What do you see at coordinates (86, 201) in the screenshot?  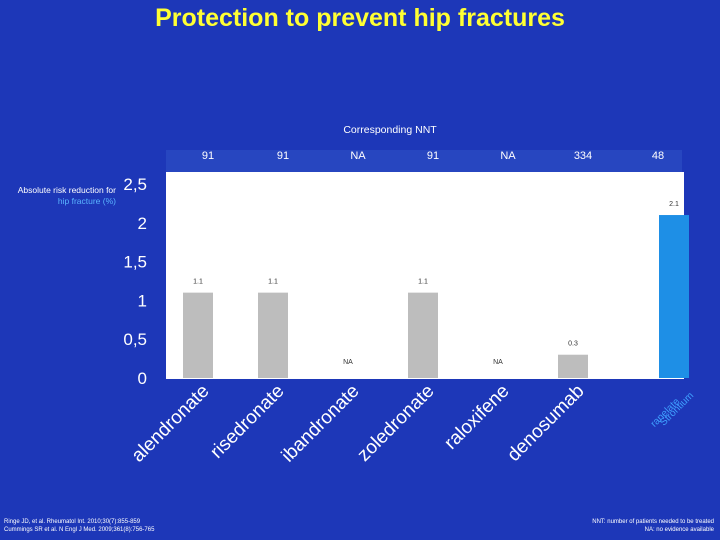 I see `y-axis-caption-highlight: hip fracture (%)` at bounding box center [86, 201].